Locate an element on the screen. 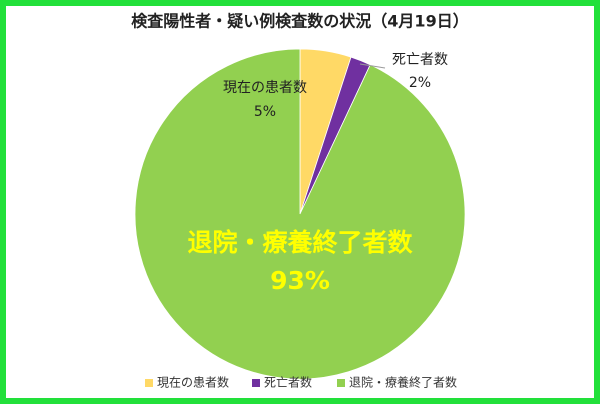  legend-label: 現在の患者数 is located at coordinates (193, 382).